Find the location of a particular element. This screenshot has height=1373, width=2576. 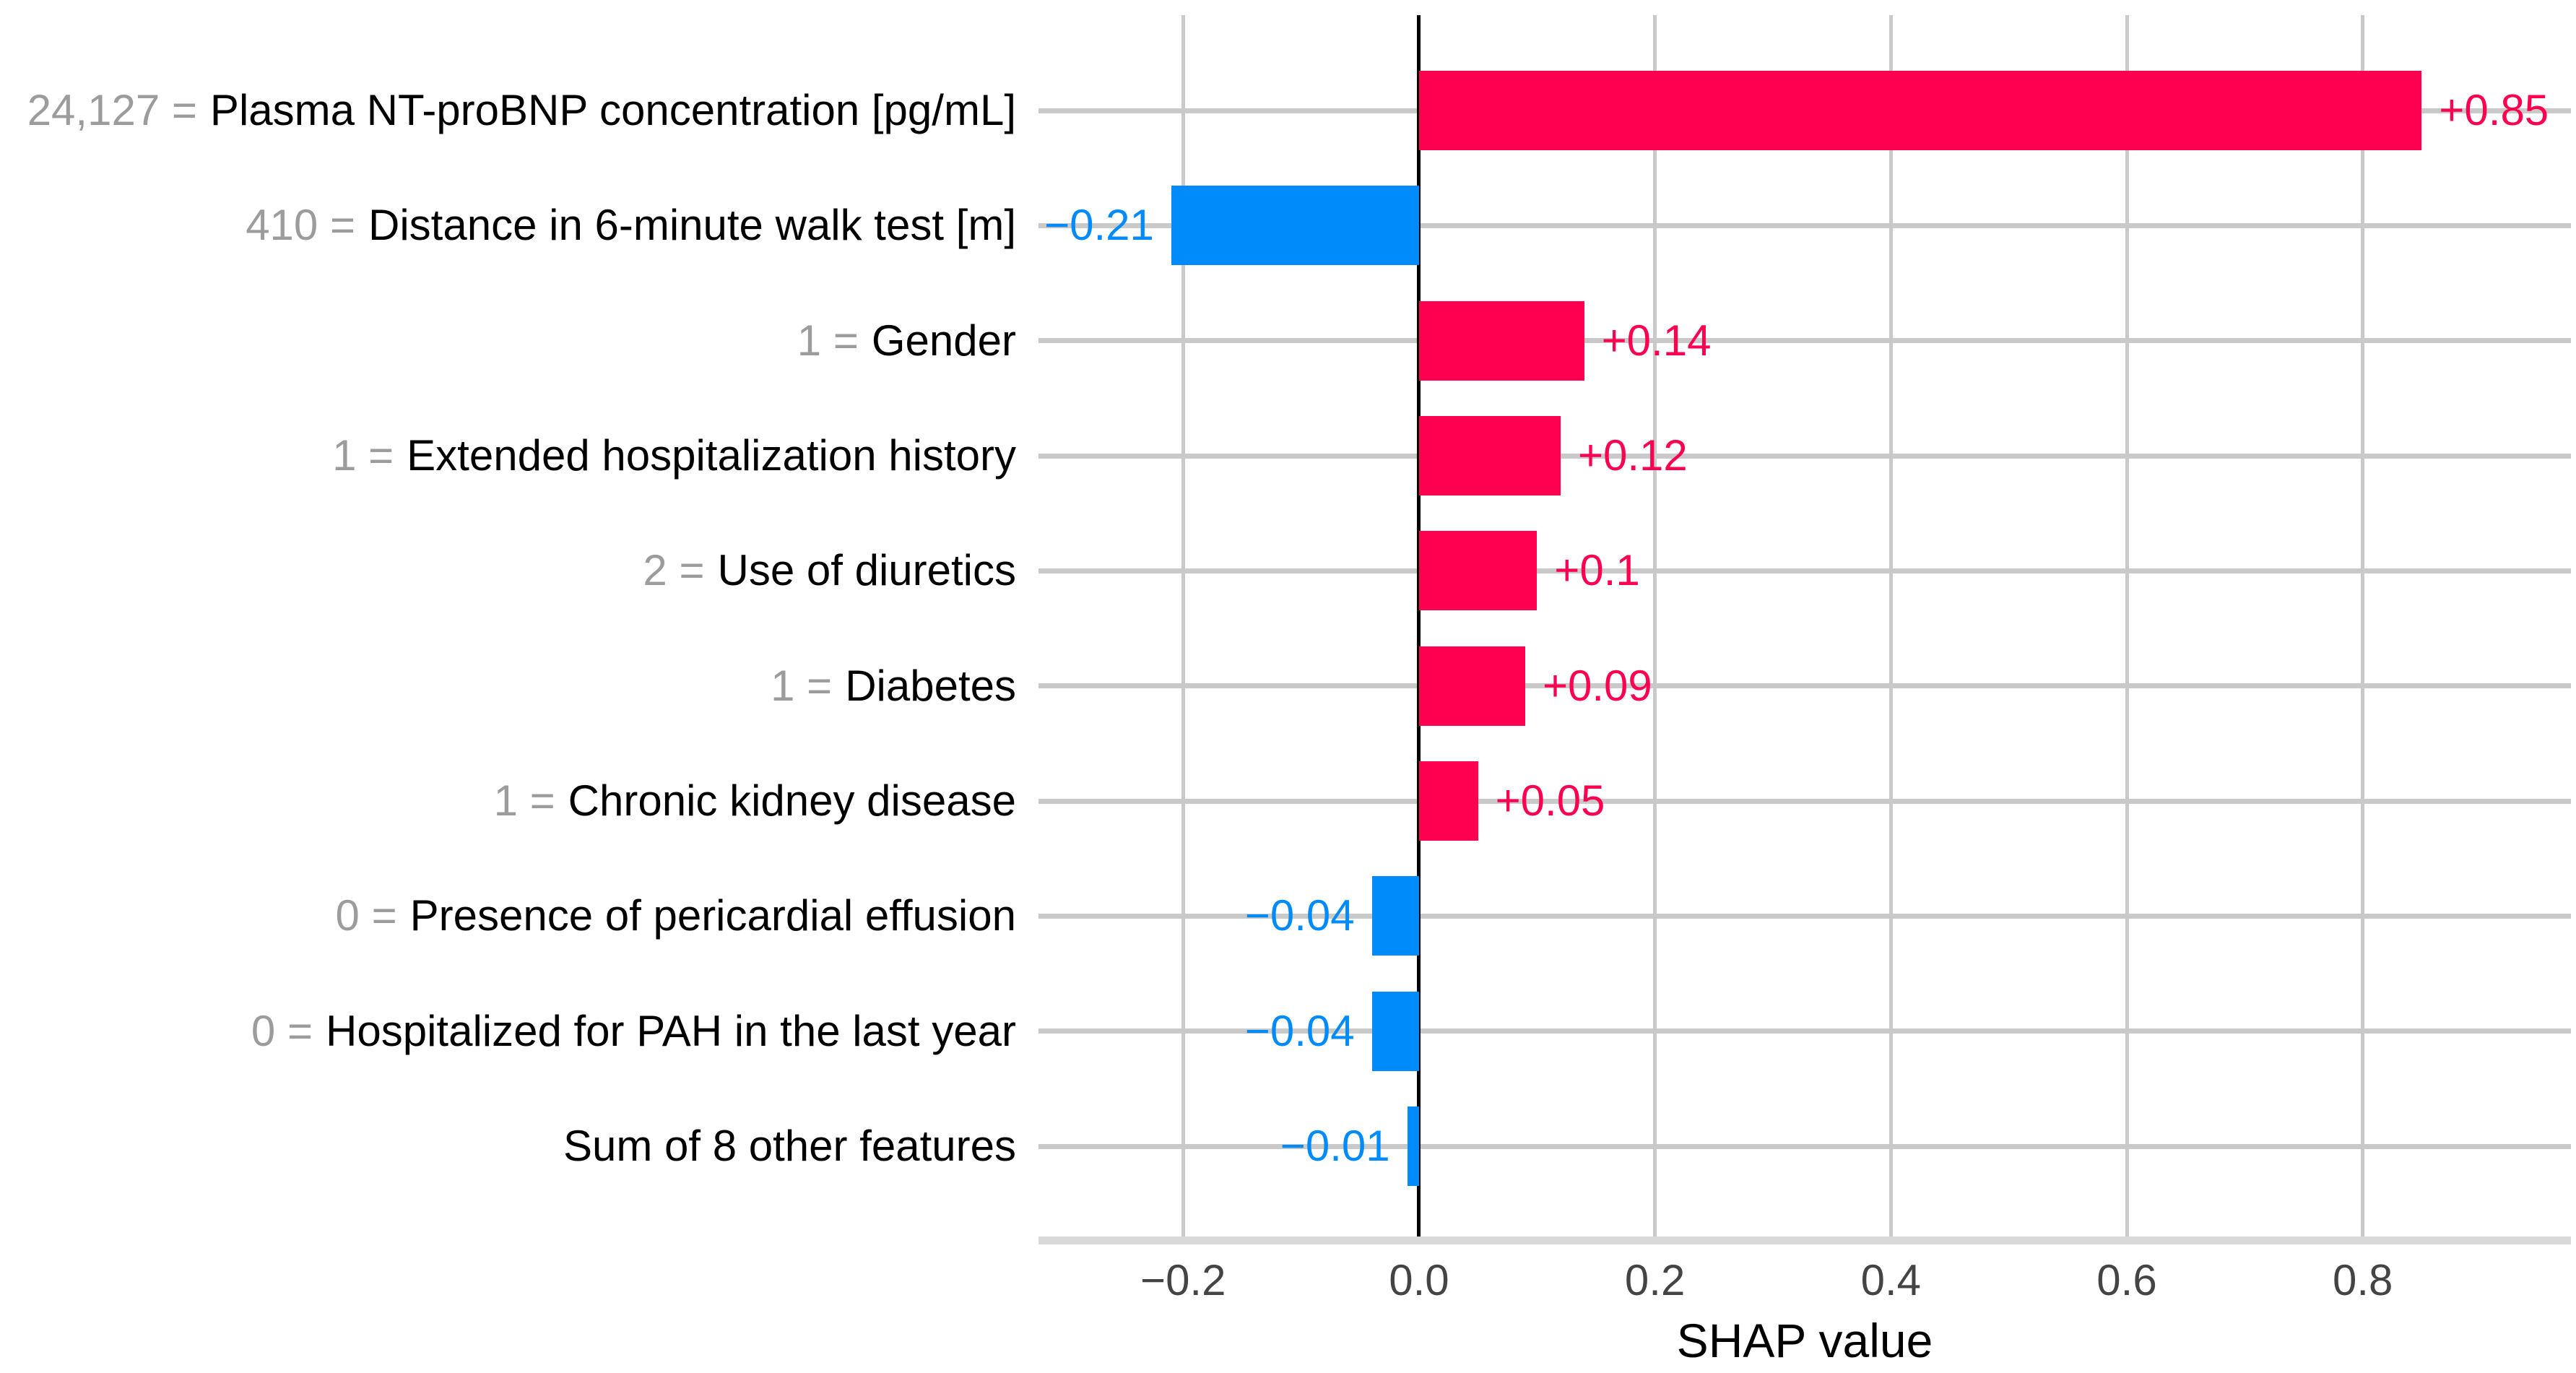

feature-label: Sum of 8 other features is located at coordinates (789, 1146).